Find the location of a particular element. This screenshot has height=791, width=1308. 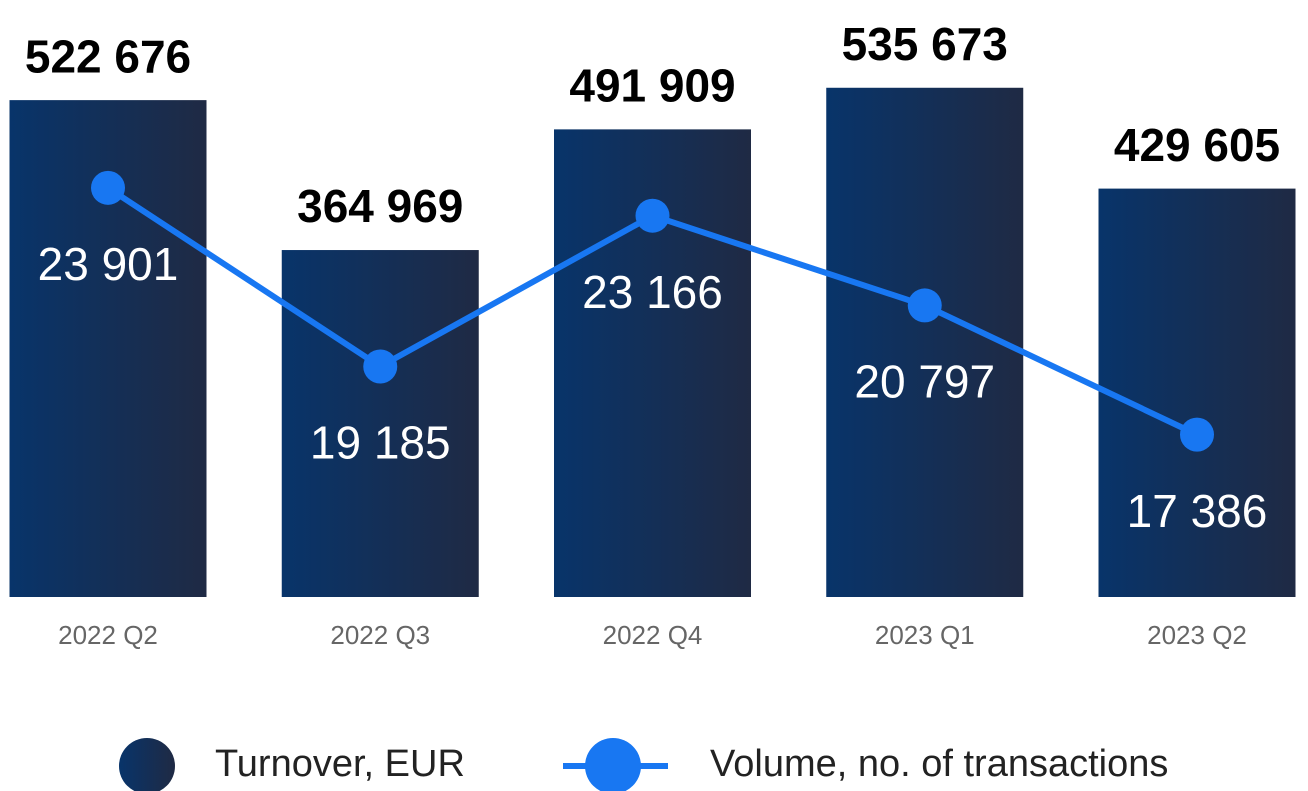

x-tick-label: 2023 Q2 is located at coordinates (1197, 635).